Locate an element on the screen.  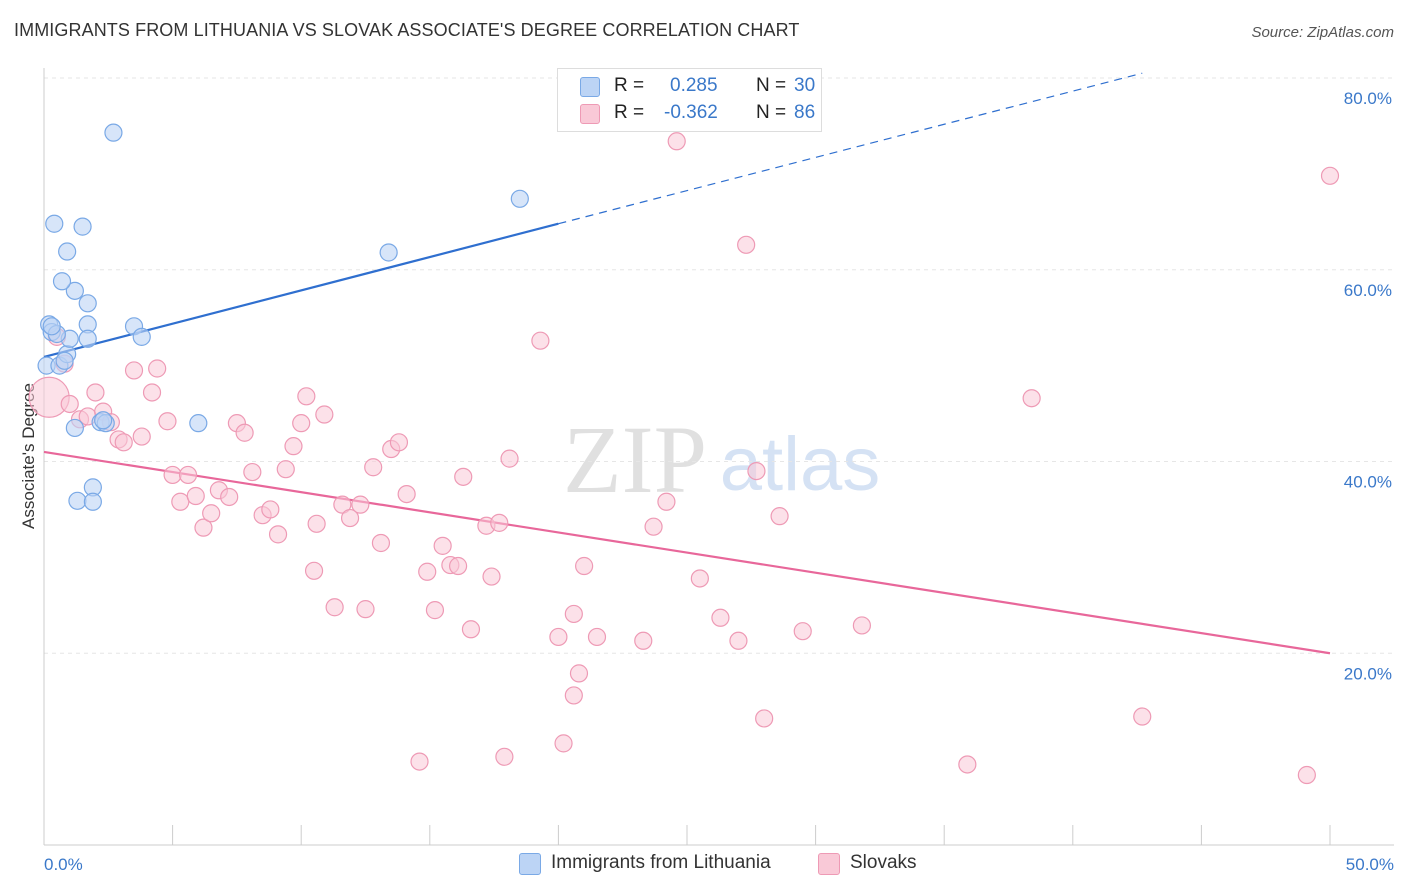
y-tick-label: 80.0% is located at coordinates (1368, 98).